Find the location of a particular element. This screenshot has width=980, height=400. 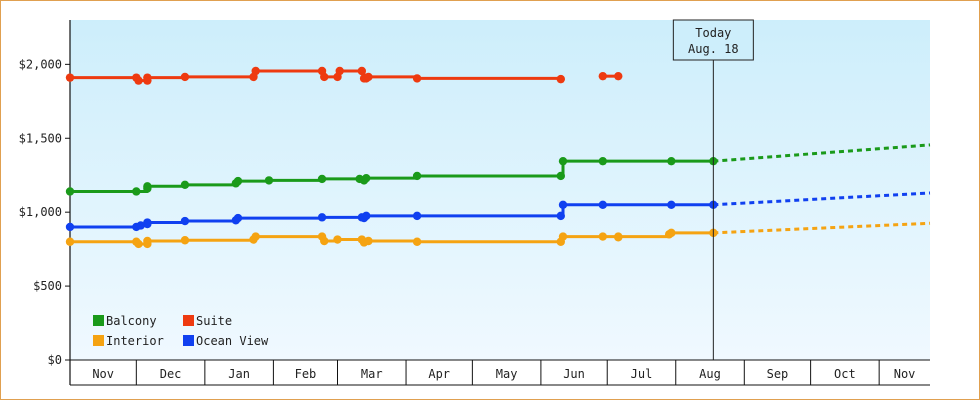

x-tick-label-apr-5: Apr is located at coordinates (439, 374).